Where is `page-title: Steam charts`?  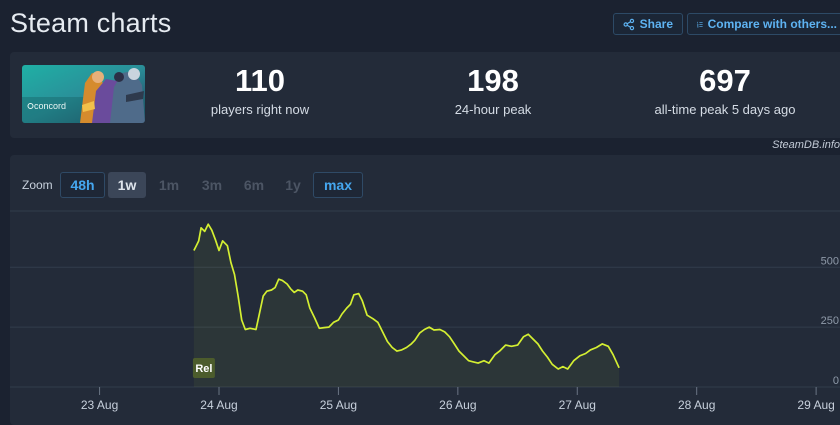
page-title: Steam charts is located at coordinates (91, 23).